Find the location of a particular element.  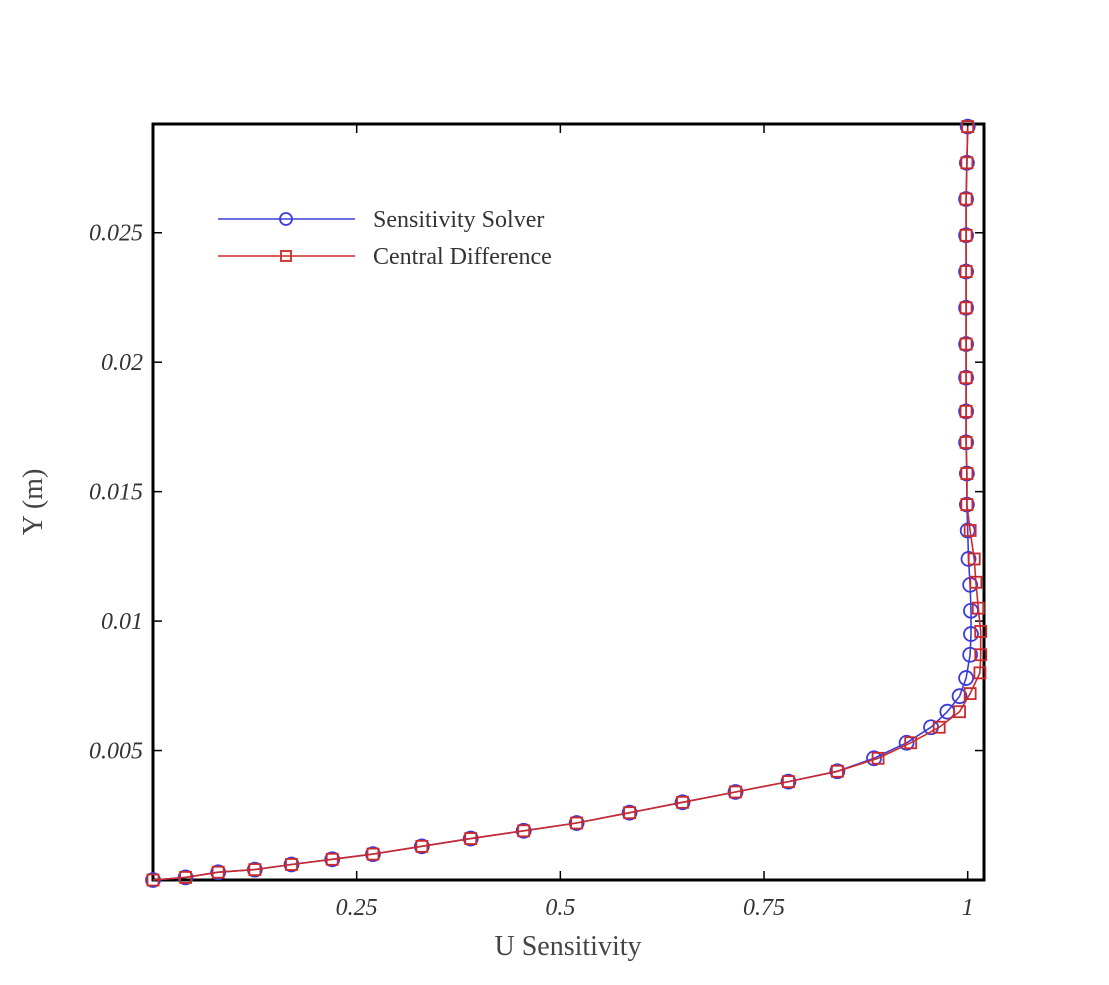

y-tick-label: 0.005 is located at coordinates (116, 752).